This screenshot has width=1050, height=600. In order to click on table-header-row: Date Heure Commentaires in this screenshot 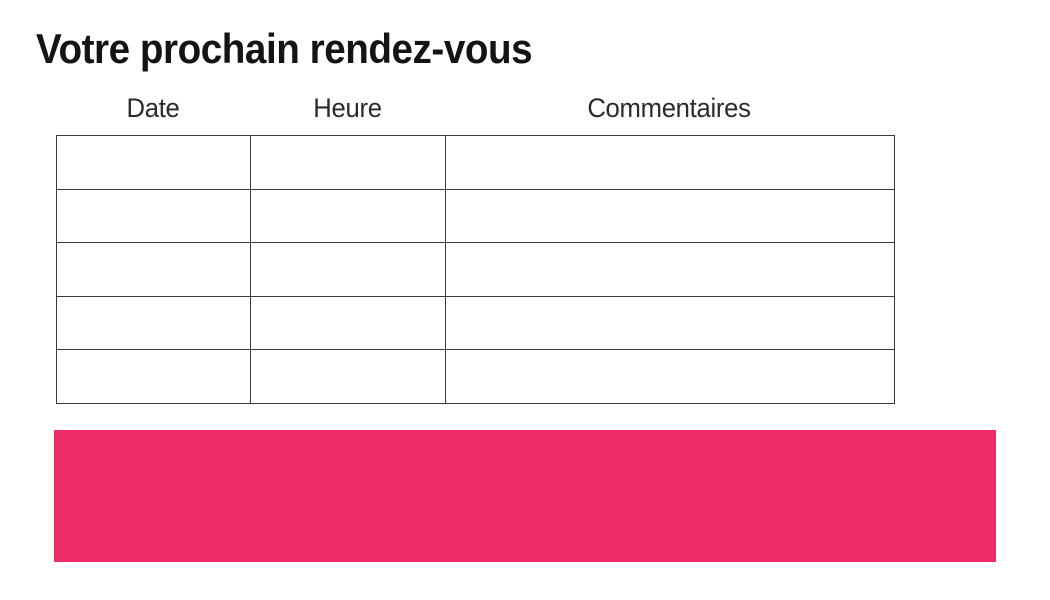, I will do `click(474, 108)`.